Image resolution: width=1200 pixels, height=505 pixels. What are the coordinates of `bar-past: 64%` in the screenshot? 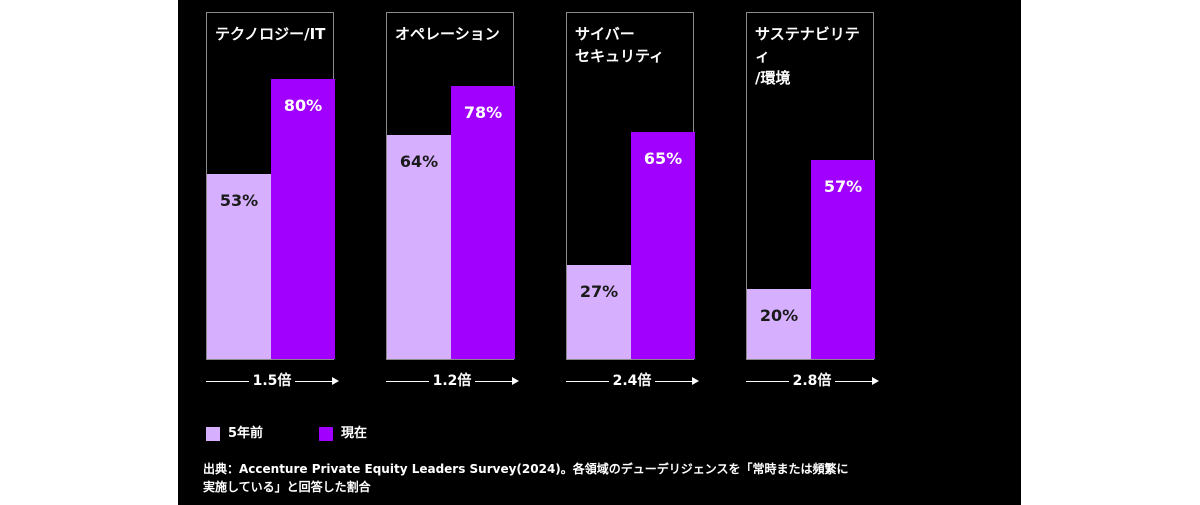 It's located at (419, 247).